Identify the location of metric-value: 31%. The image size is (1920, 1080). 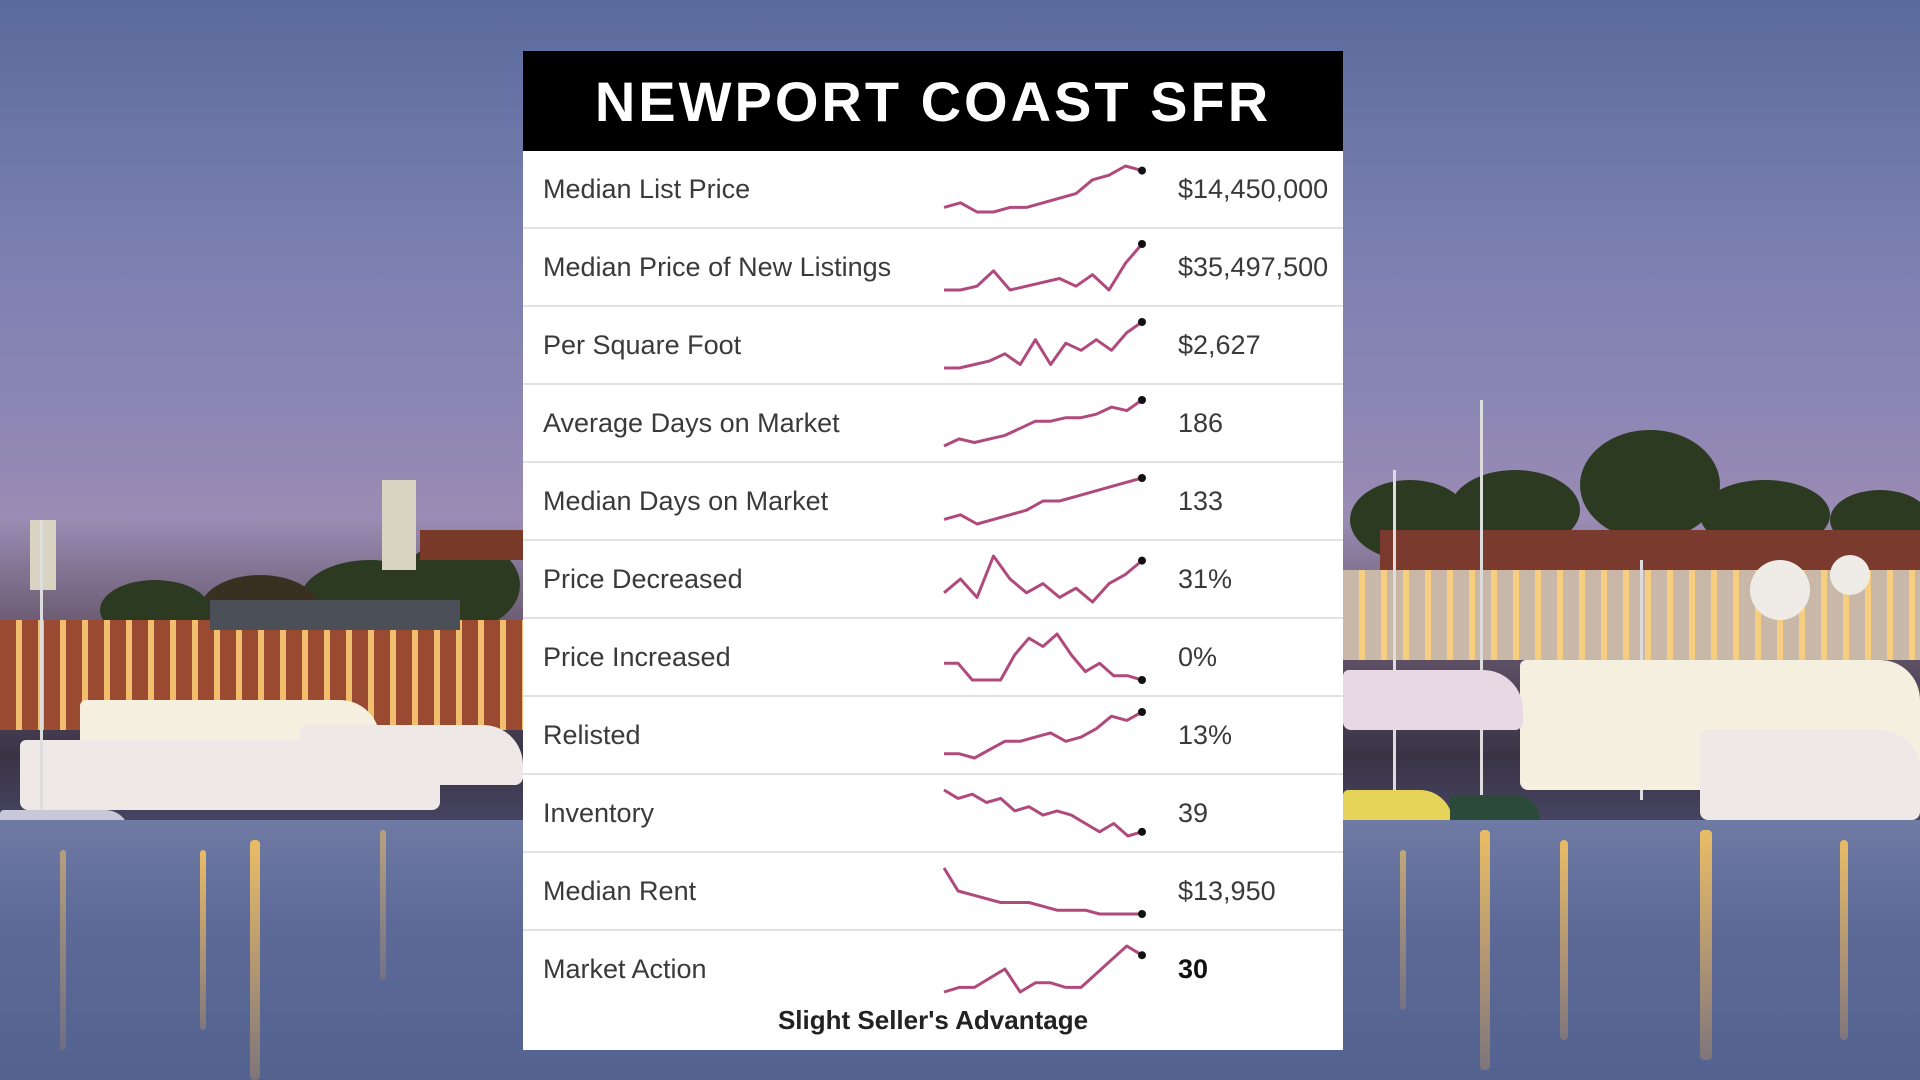
(1205, 578).